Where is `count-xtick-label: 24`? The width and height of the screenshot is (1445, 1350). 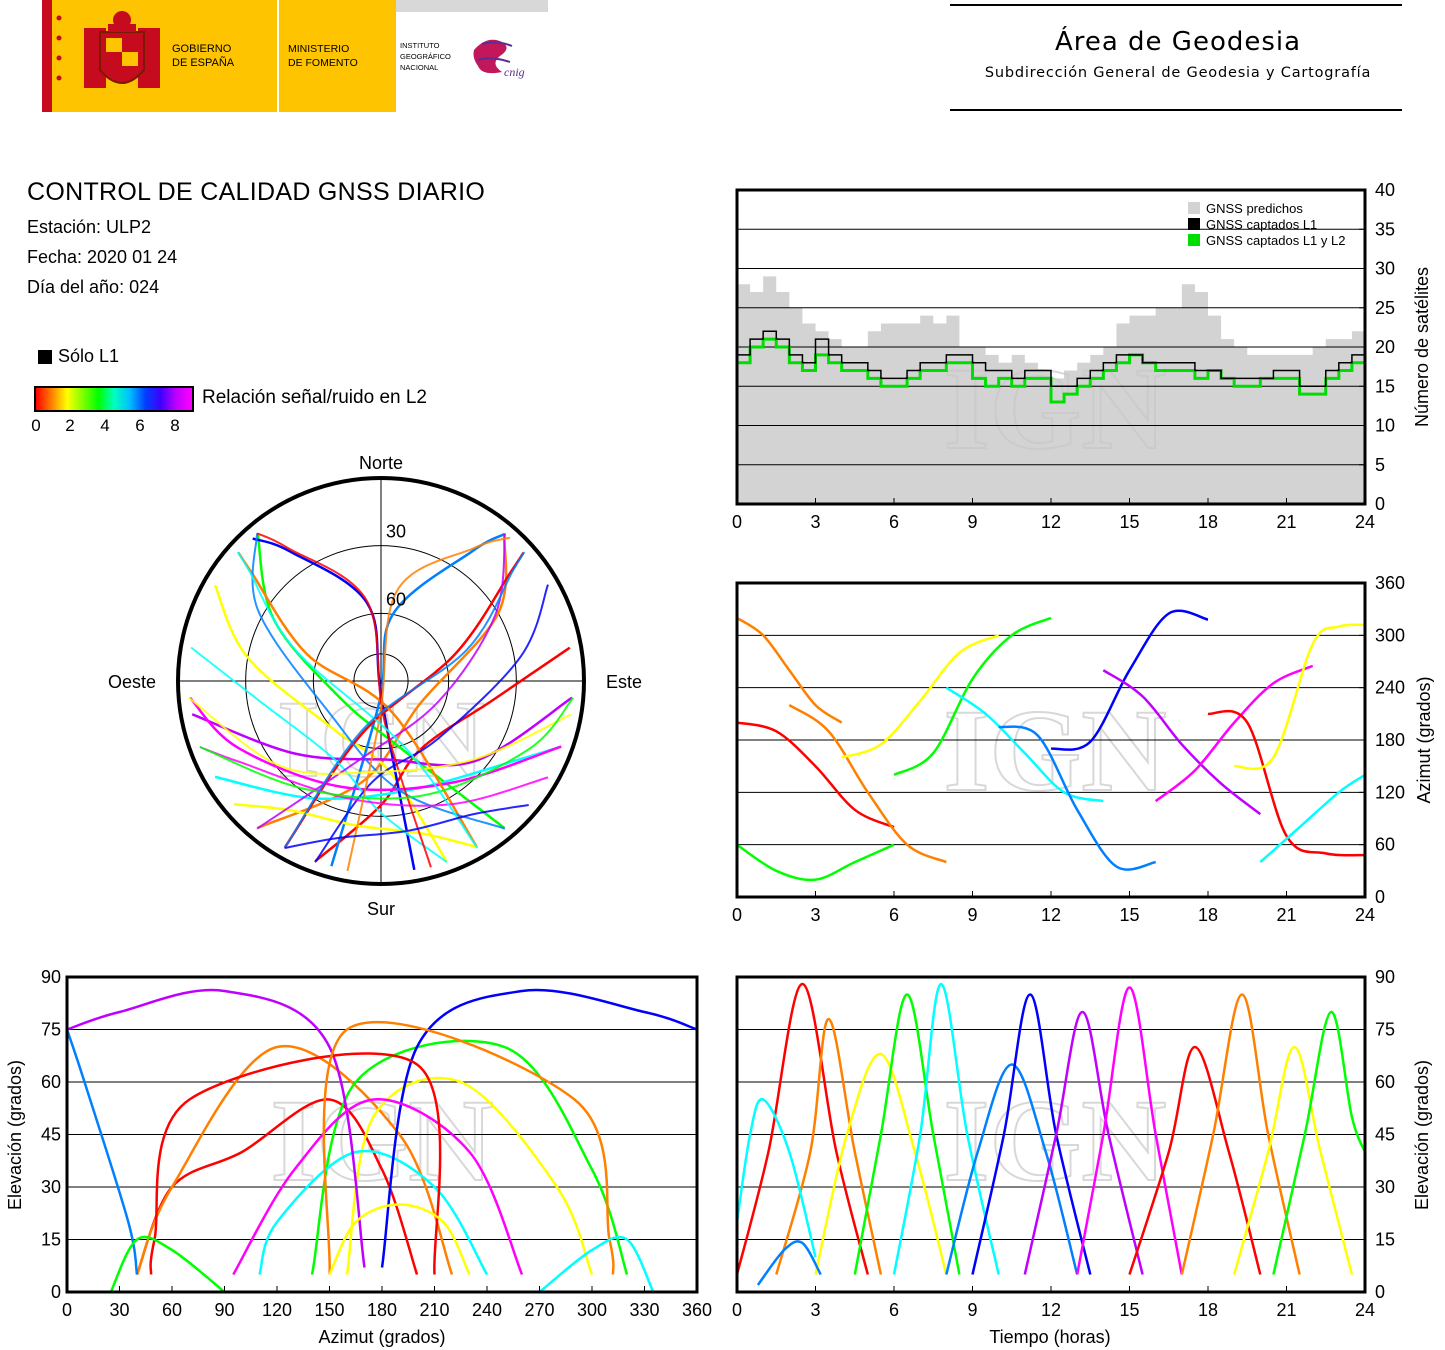
count-xtick-label: 24 is located at coordinates (1365, 522).